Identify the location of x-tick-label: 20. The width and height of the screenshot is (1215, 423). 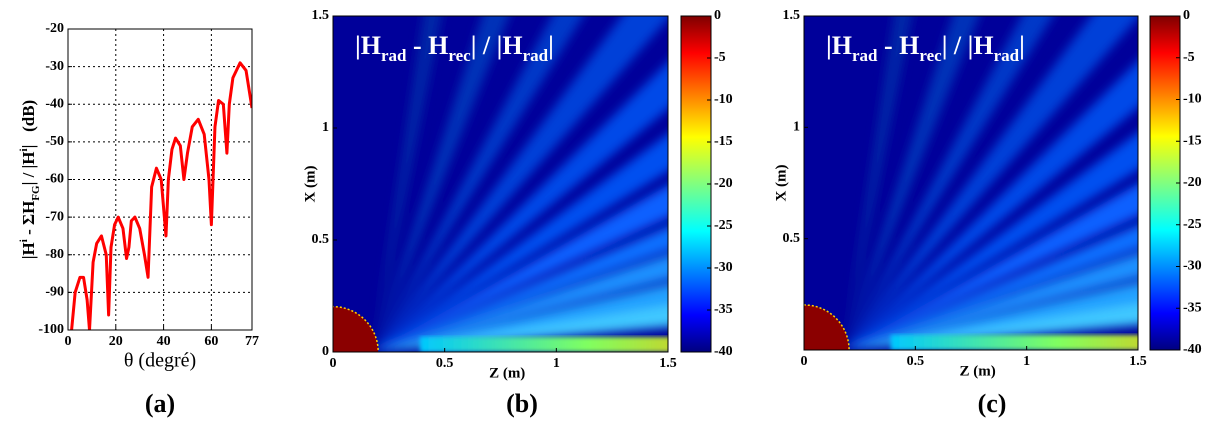
(116, 341).